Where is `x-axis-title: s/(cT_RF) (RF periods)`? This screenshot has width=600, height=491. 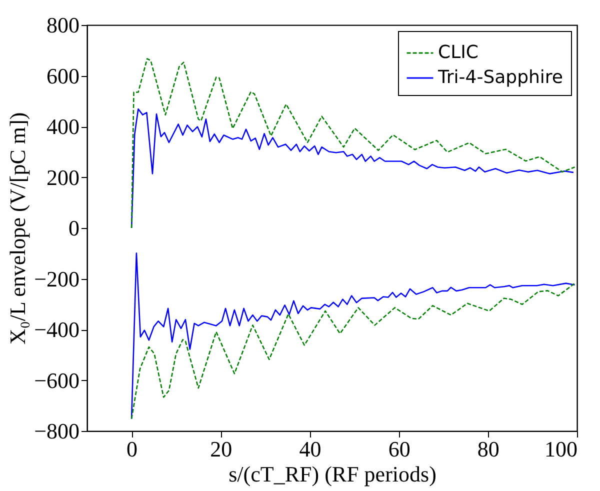
x-axis-title: s/(cT_RF) (RF periods) is located at coordinates (332, 474).